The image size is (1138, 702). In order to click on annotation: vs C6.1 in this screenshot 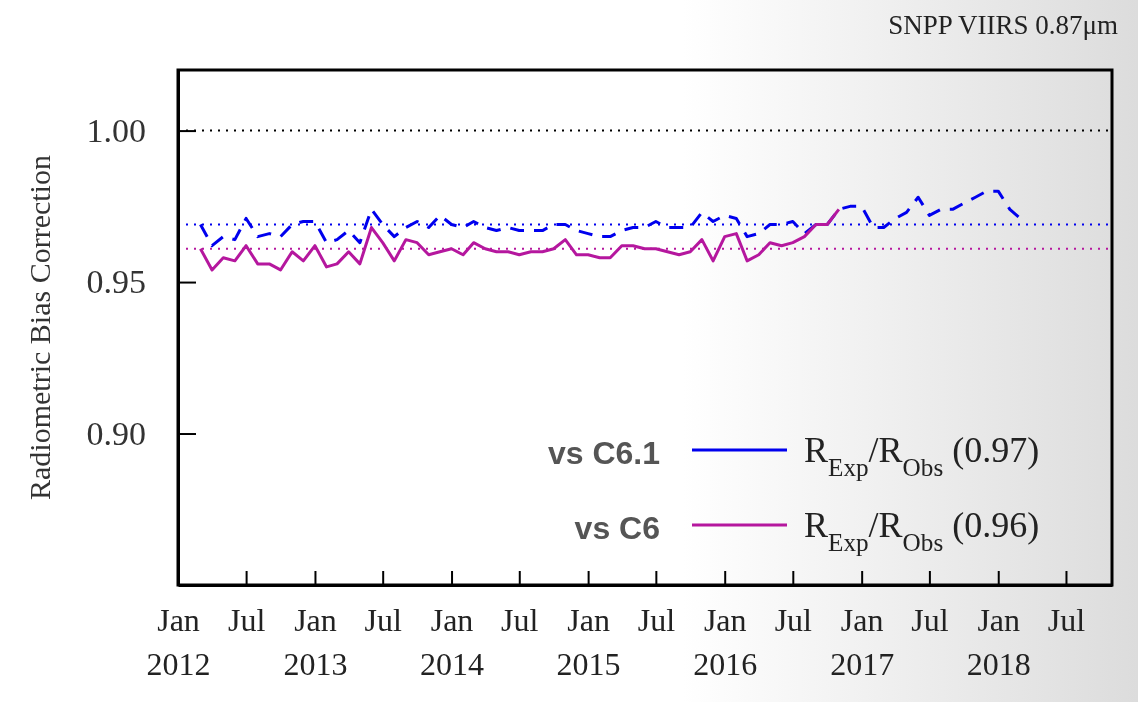, I will do `click(603, 453)`.